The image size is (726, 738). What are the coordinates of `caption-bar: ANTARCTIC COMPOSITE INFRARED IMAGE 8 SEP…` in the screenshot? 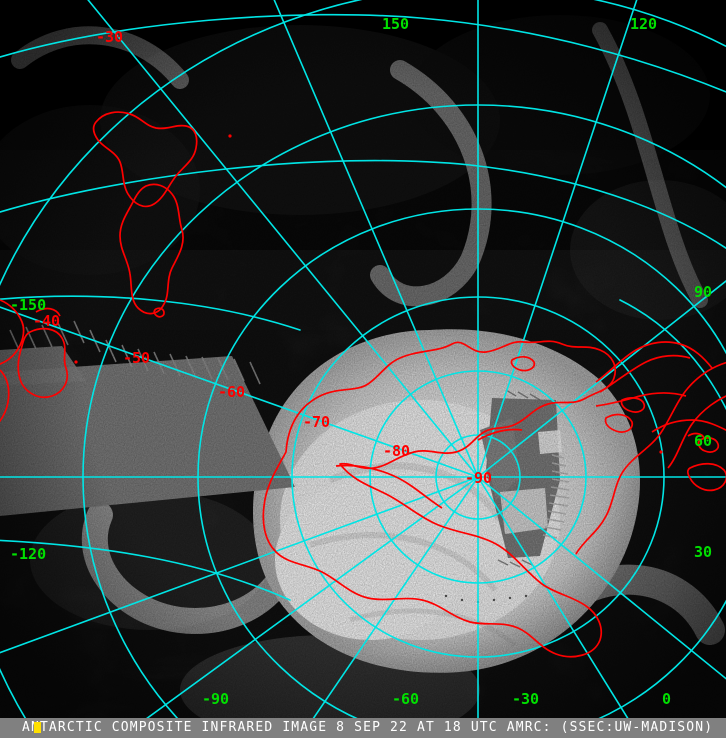 It's located at (363, 728).